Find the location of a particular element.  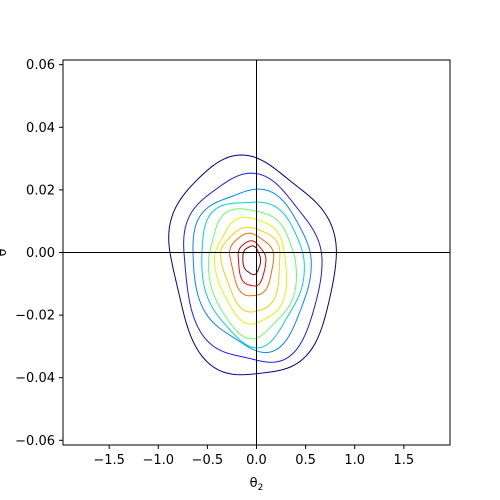

x-tick-label: −1.5 is located at coordinates (109, 460).